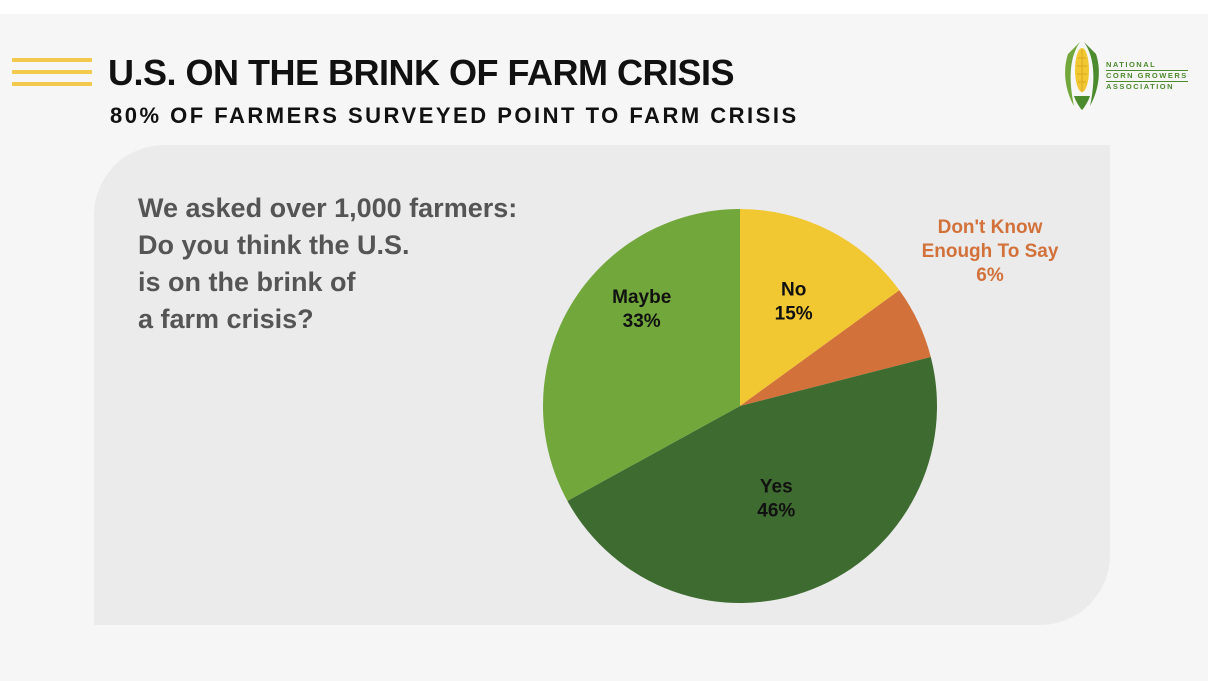 This screenshot has width=1208, height=681. I want to click on corn-icon, so click(1082, 76).